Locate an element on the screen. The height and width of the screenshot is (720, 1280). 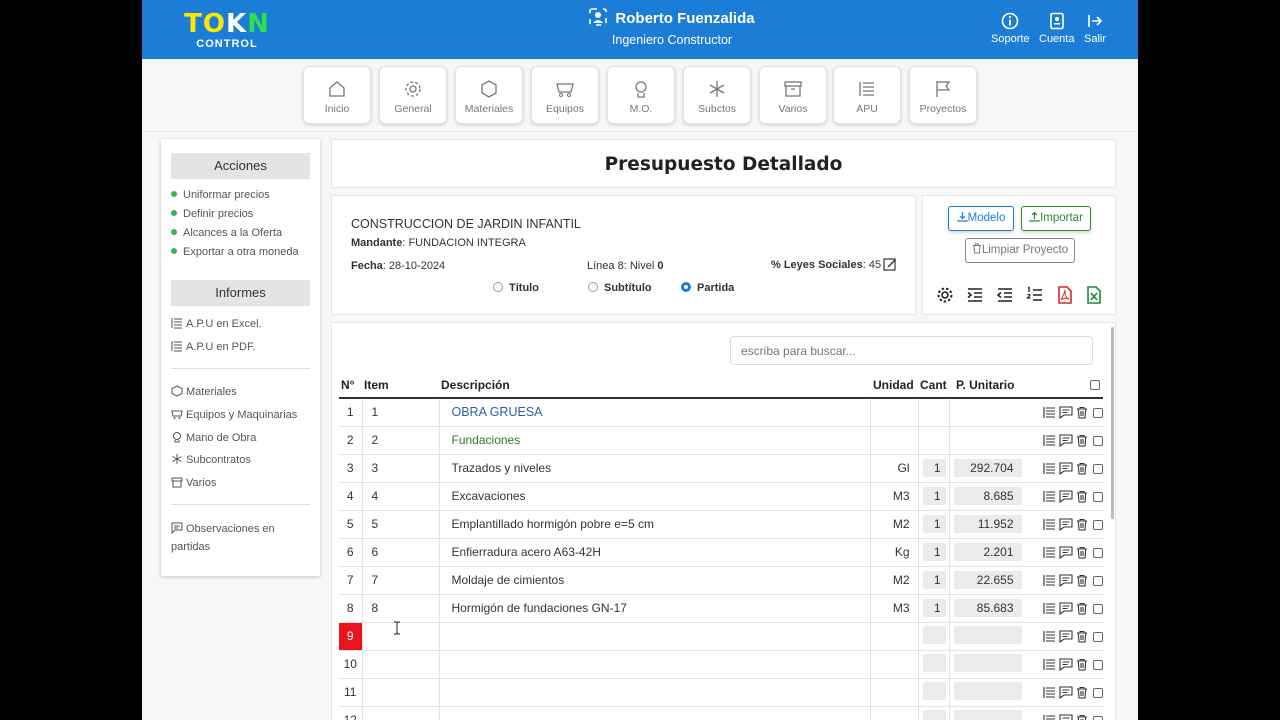
row-item: 8 is located at coordinates (400, 608).